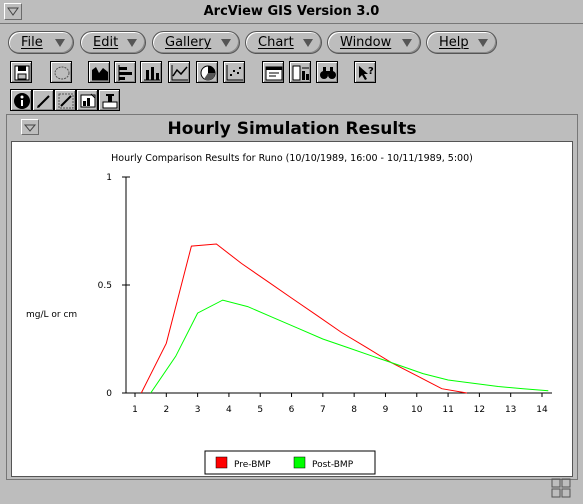 Image resolution: width=583 pixels, height=504 pixels. Describe the element at coordinates (32, 42) in the screenshot. I see `menu-file-label: File` at that location.